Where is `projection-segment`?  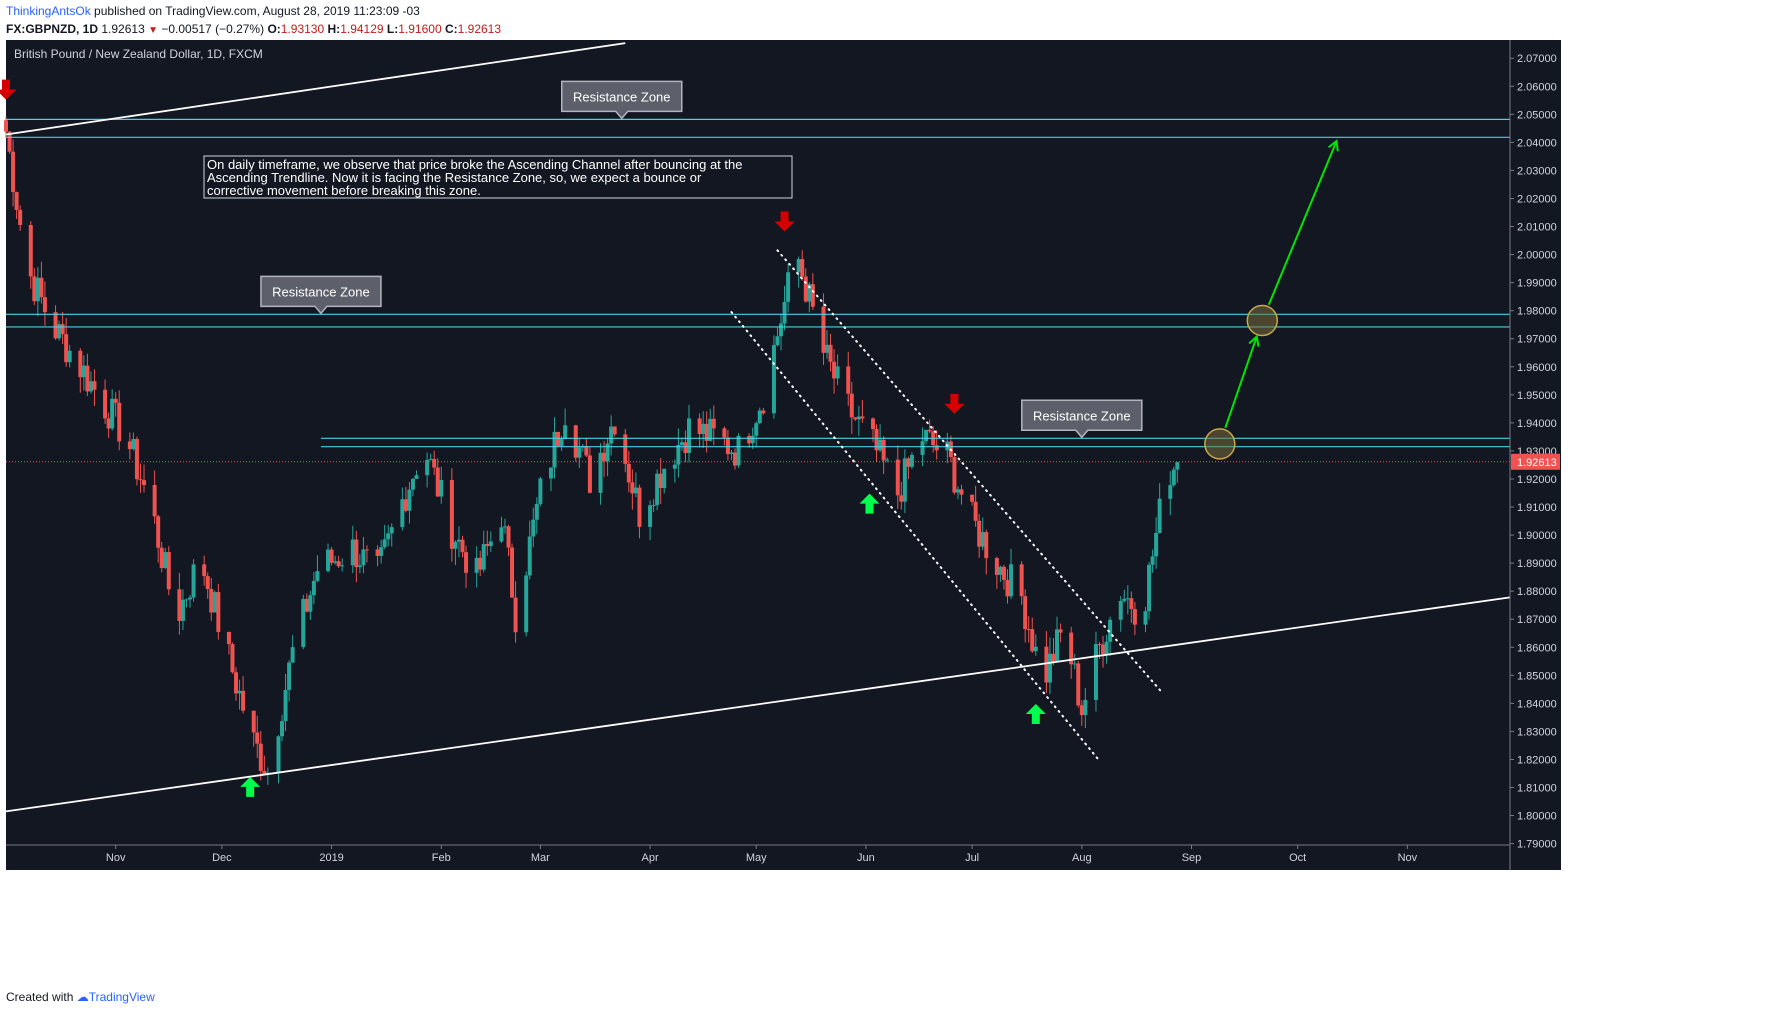 projection-segment is located at coordinates (1241, 382).